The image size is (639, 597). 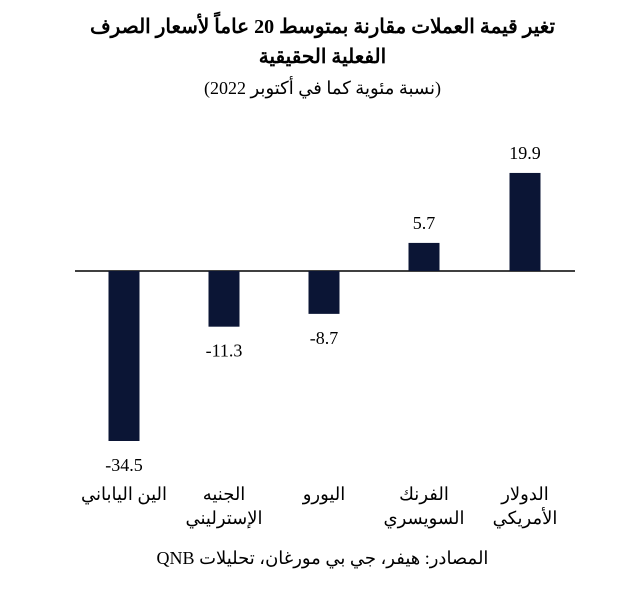 I want to click on category-label-4-0: الدولار, so click(x=524, y=494).